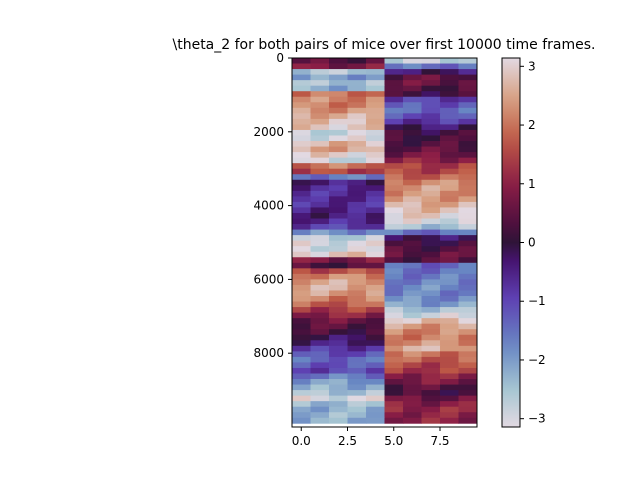  Describe the element at coordinates (537, 301) in the screenshot. I see `colorbar-tick-label: −1` at that location.